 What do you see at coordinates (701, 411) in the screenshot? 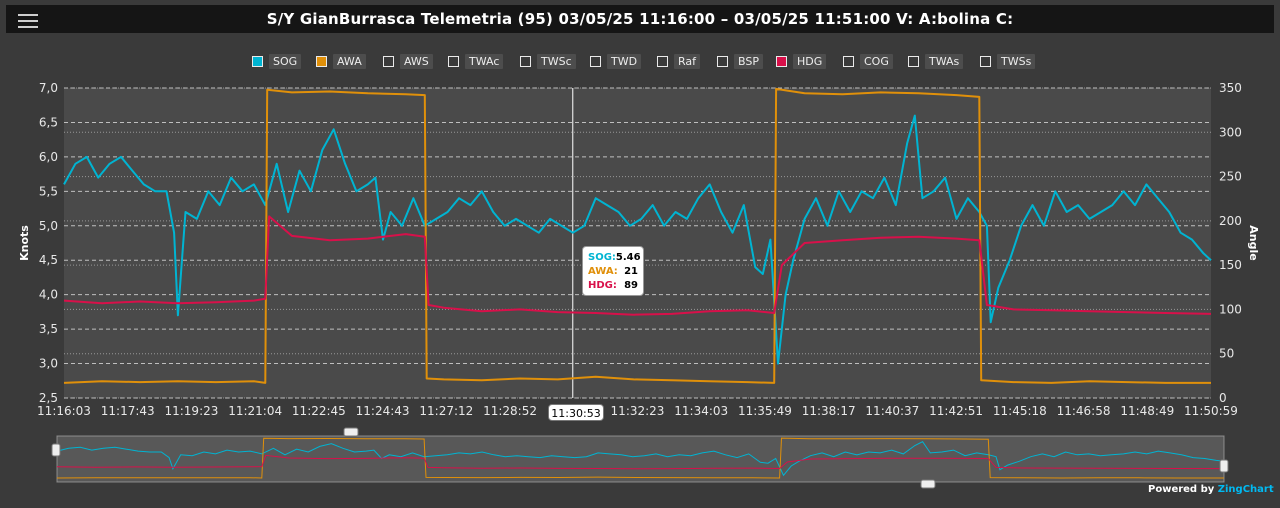
I see `x-tick-label: 11:34:03` at bounding box center [701, 411].